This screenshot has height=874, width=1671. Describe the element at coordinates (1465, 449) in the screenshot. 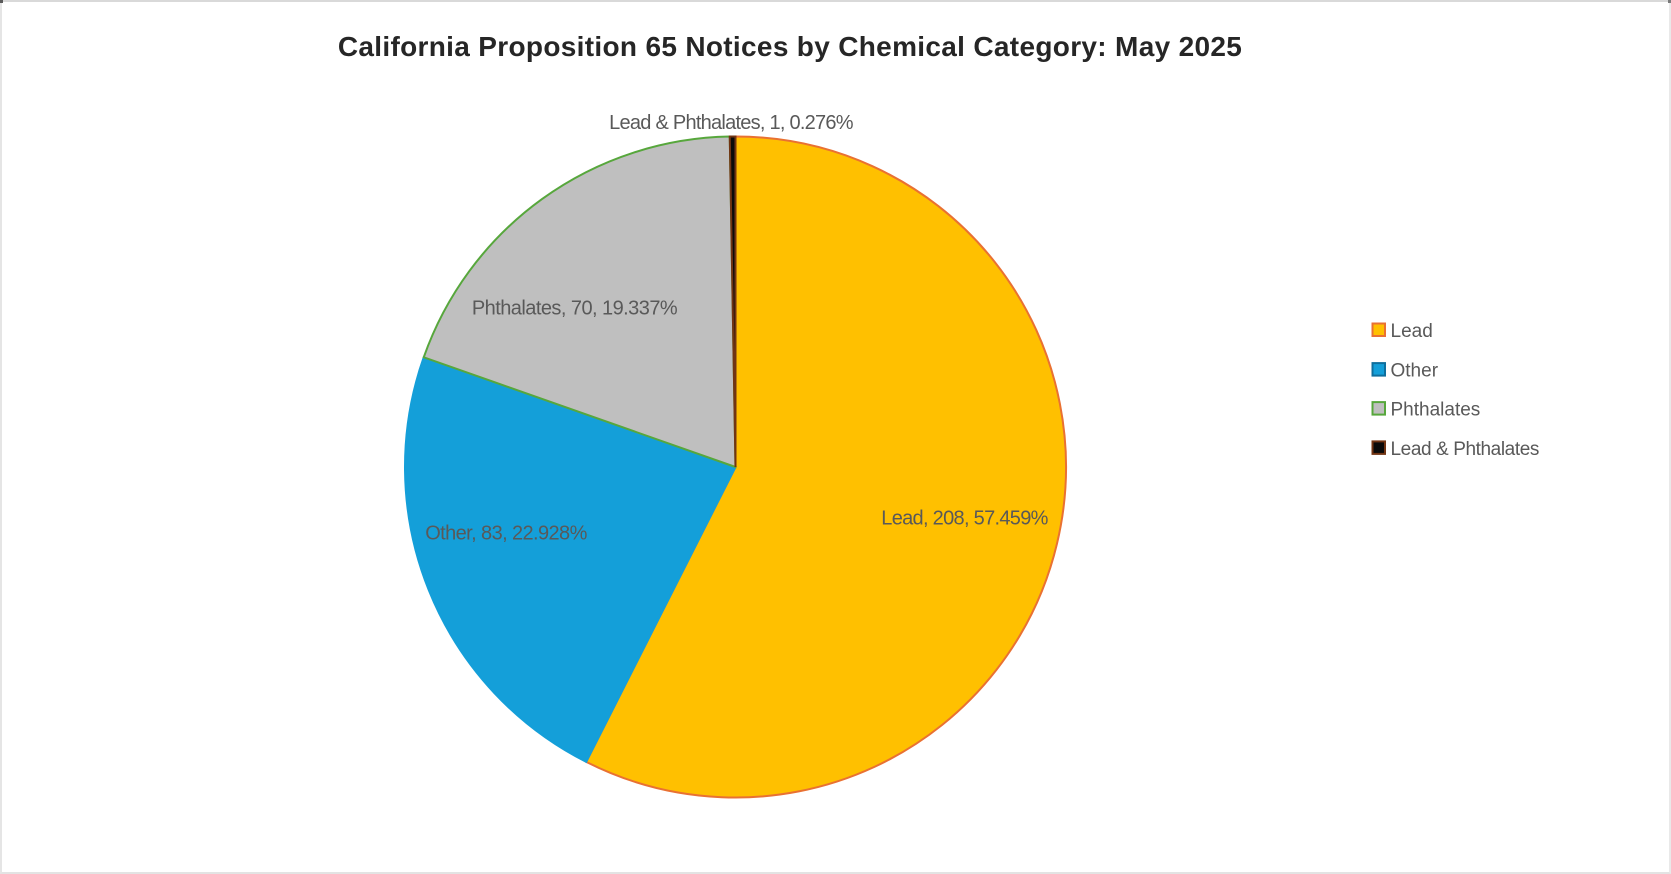

I see `svg-text: Lead & Phthalates` at that location.